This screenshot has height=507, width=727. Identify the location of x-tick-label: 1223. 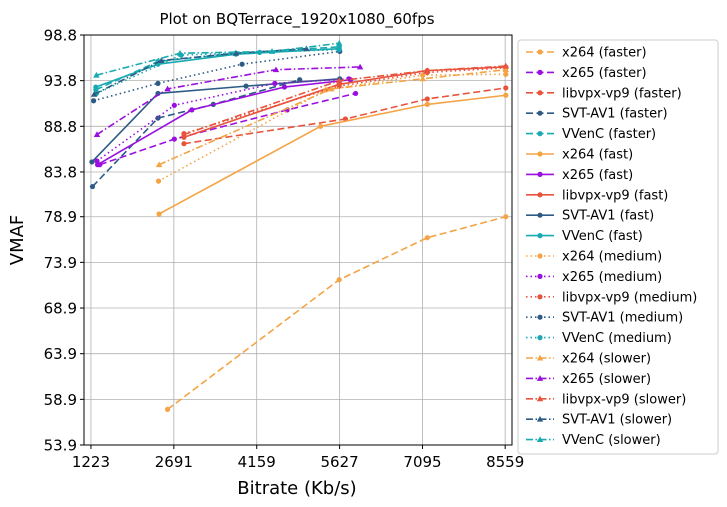
(91, 462).